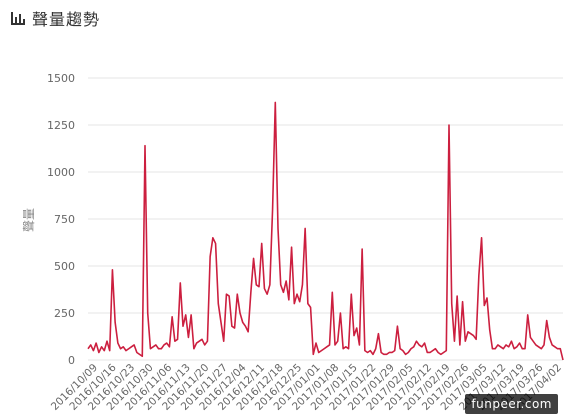 This screenshot has width=570, height=418. I want to click on y-tick-label: 500, so click(64, 266).